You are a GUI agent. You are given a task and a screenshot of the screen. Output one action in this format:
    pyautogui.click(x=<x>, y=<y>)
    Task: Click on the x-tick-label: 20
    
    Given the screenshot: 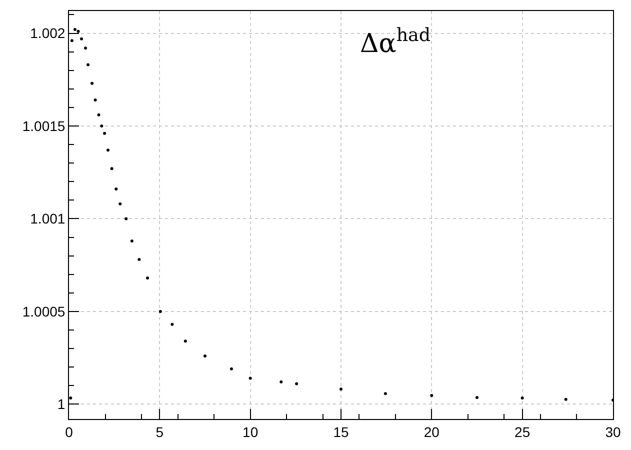 What is the action you would take?
    pyautogui.click(x=432, y=432)
    